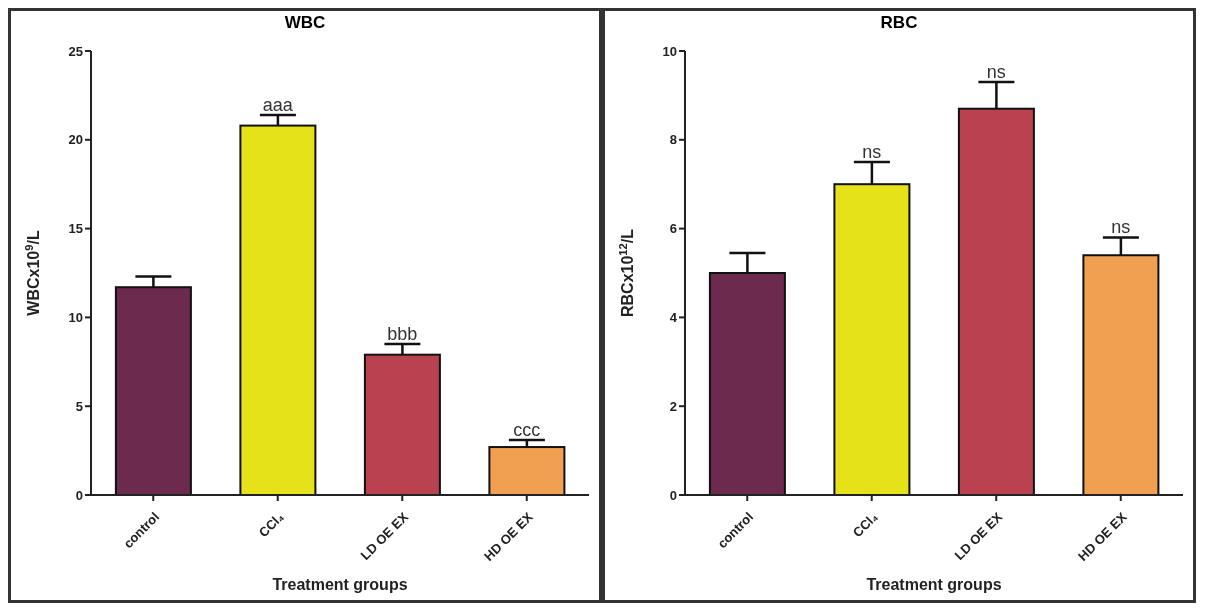 This screenshot has width=1210, height=613. Describe the element at coordinates (278, 104) in the screenshot. I see `annotation: aaa` at that location.